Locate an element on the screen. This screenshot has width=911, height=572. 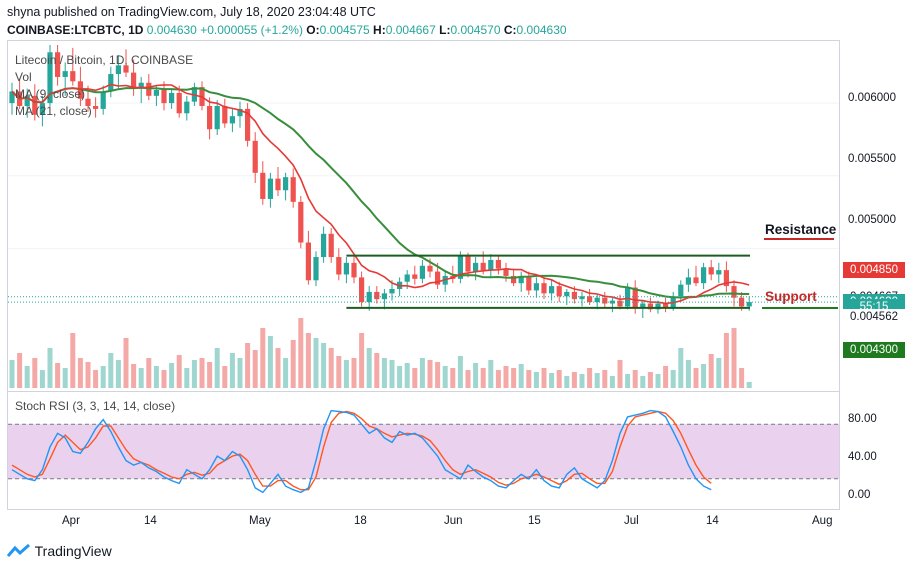
time-tick: Apr is located at coordinates (71, 521).